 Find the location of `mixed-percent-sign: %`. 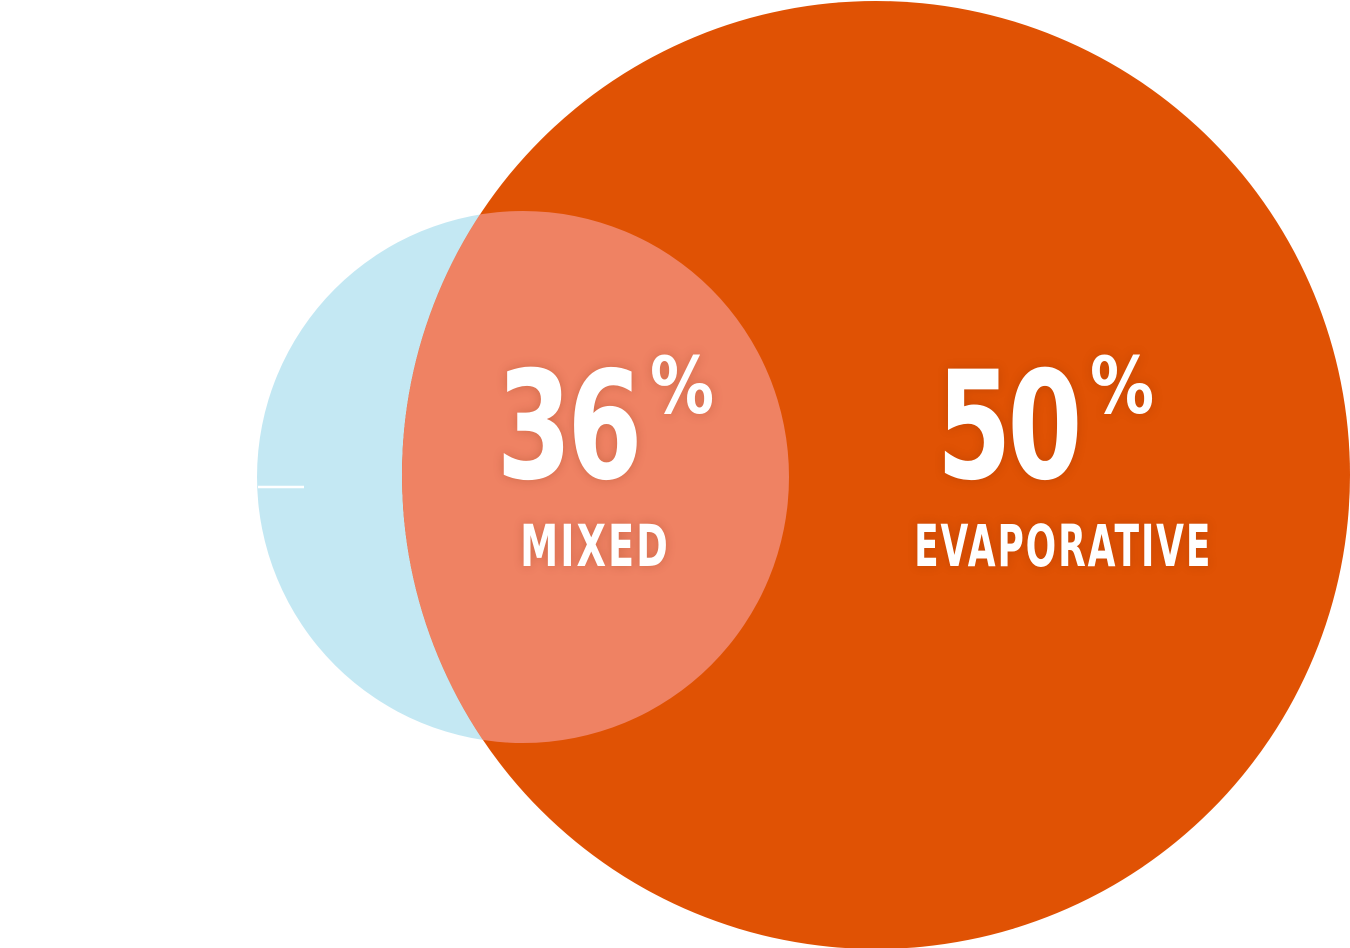

mixed-percent-sign: % is located at coordinates (682, 387).